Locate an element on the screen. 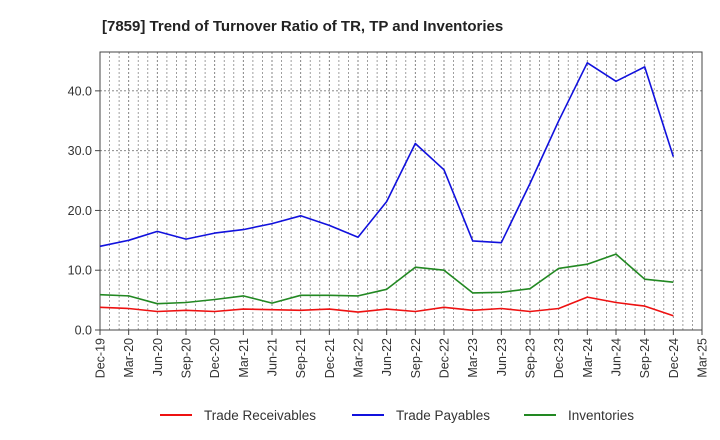 Image resolution: width=720 pixels, height=440 pixels. y-axis: 0.0 10.0 20.0 30.0 40.0 is located at coordinates (84, 211).